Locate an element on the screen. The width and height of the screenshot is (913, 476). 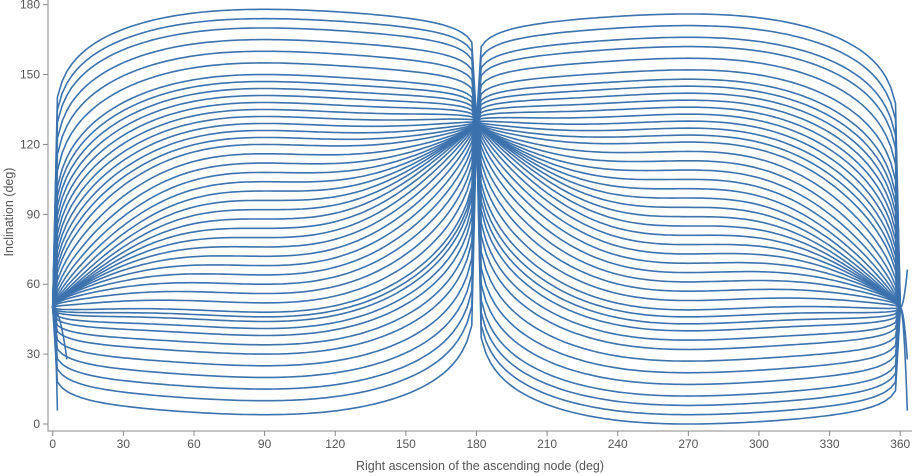
y-tick-label: 60 is located at coordinates (34, 284).